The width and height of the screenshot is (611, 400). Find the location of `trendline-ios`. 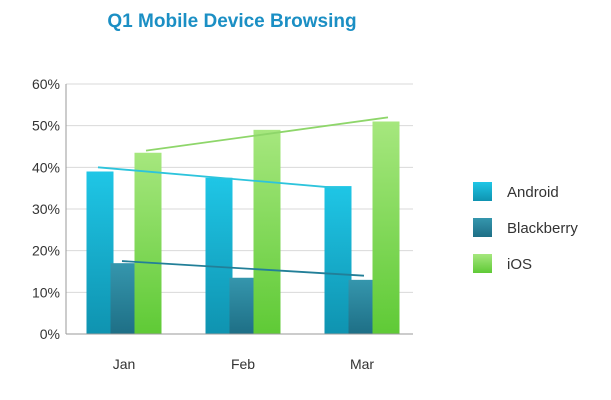

trendline-ios is located at coordinates (267, 134).